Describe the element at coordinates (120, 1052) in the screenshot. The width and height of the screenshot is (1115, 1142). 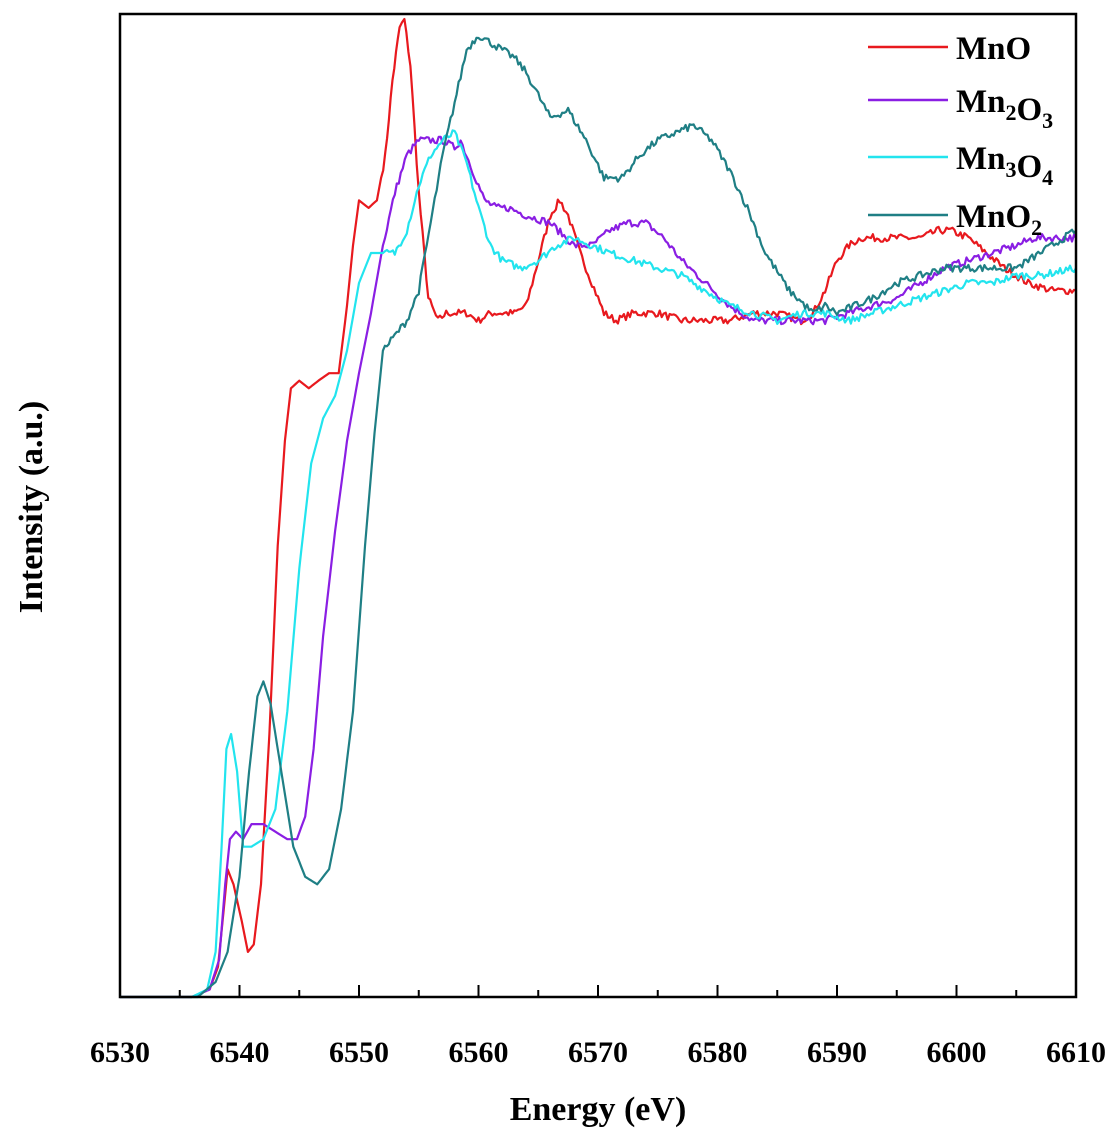
I see `x-tick-label: 6530` at that location.